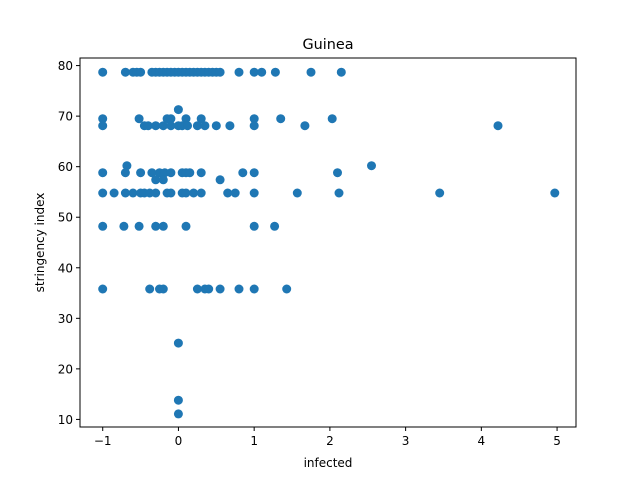 The width and height of the screenshot is (640, 480). What do you see at coordinates (179, 441) in the screenshot?
I see `x-tick-label: 0` at bounding box center [179, 441].